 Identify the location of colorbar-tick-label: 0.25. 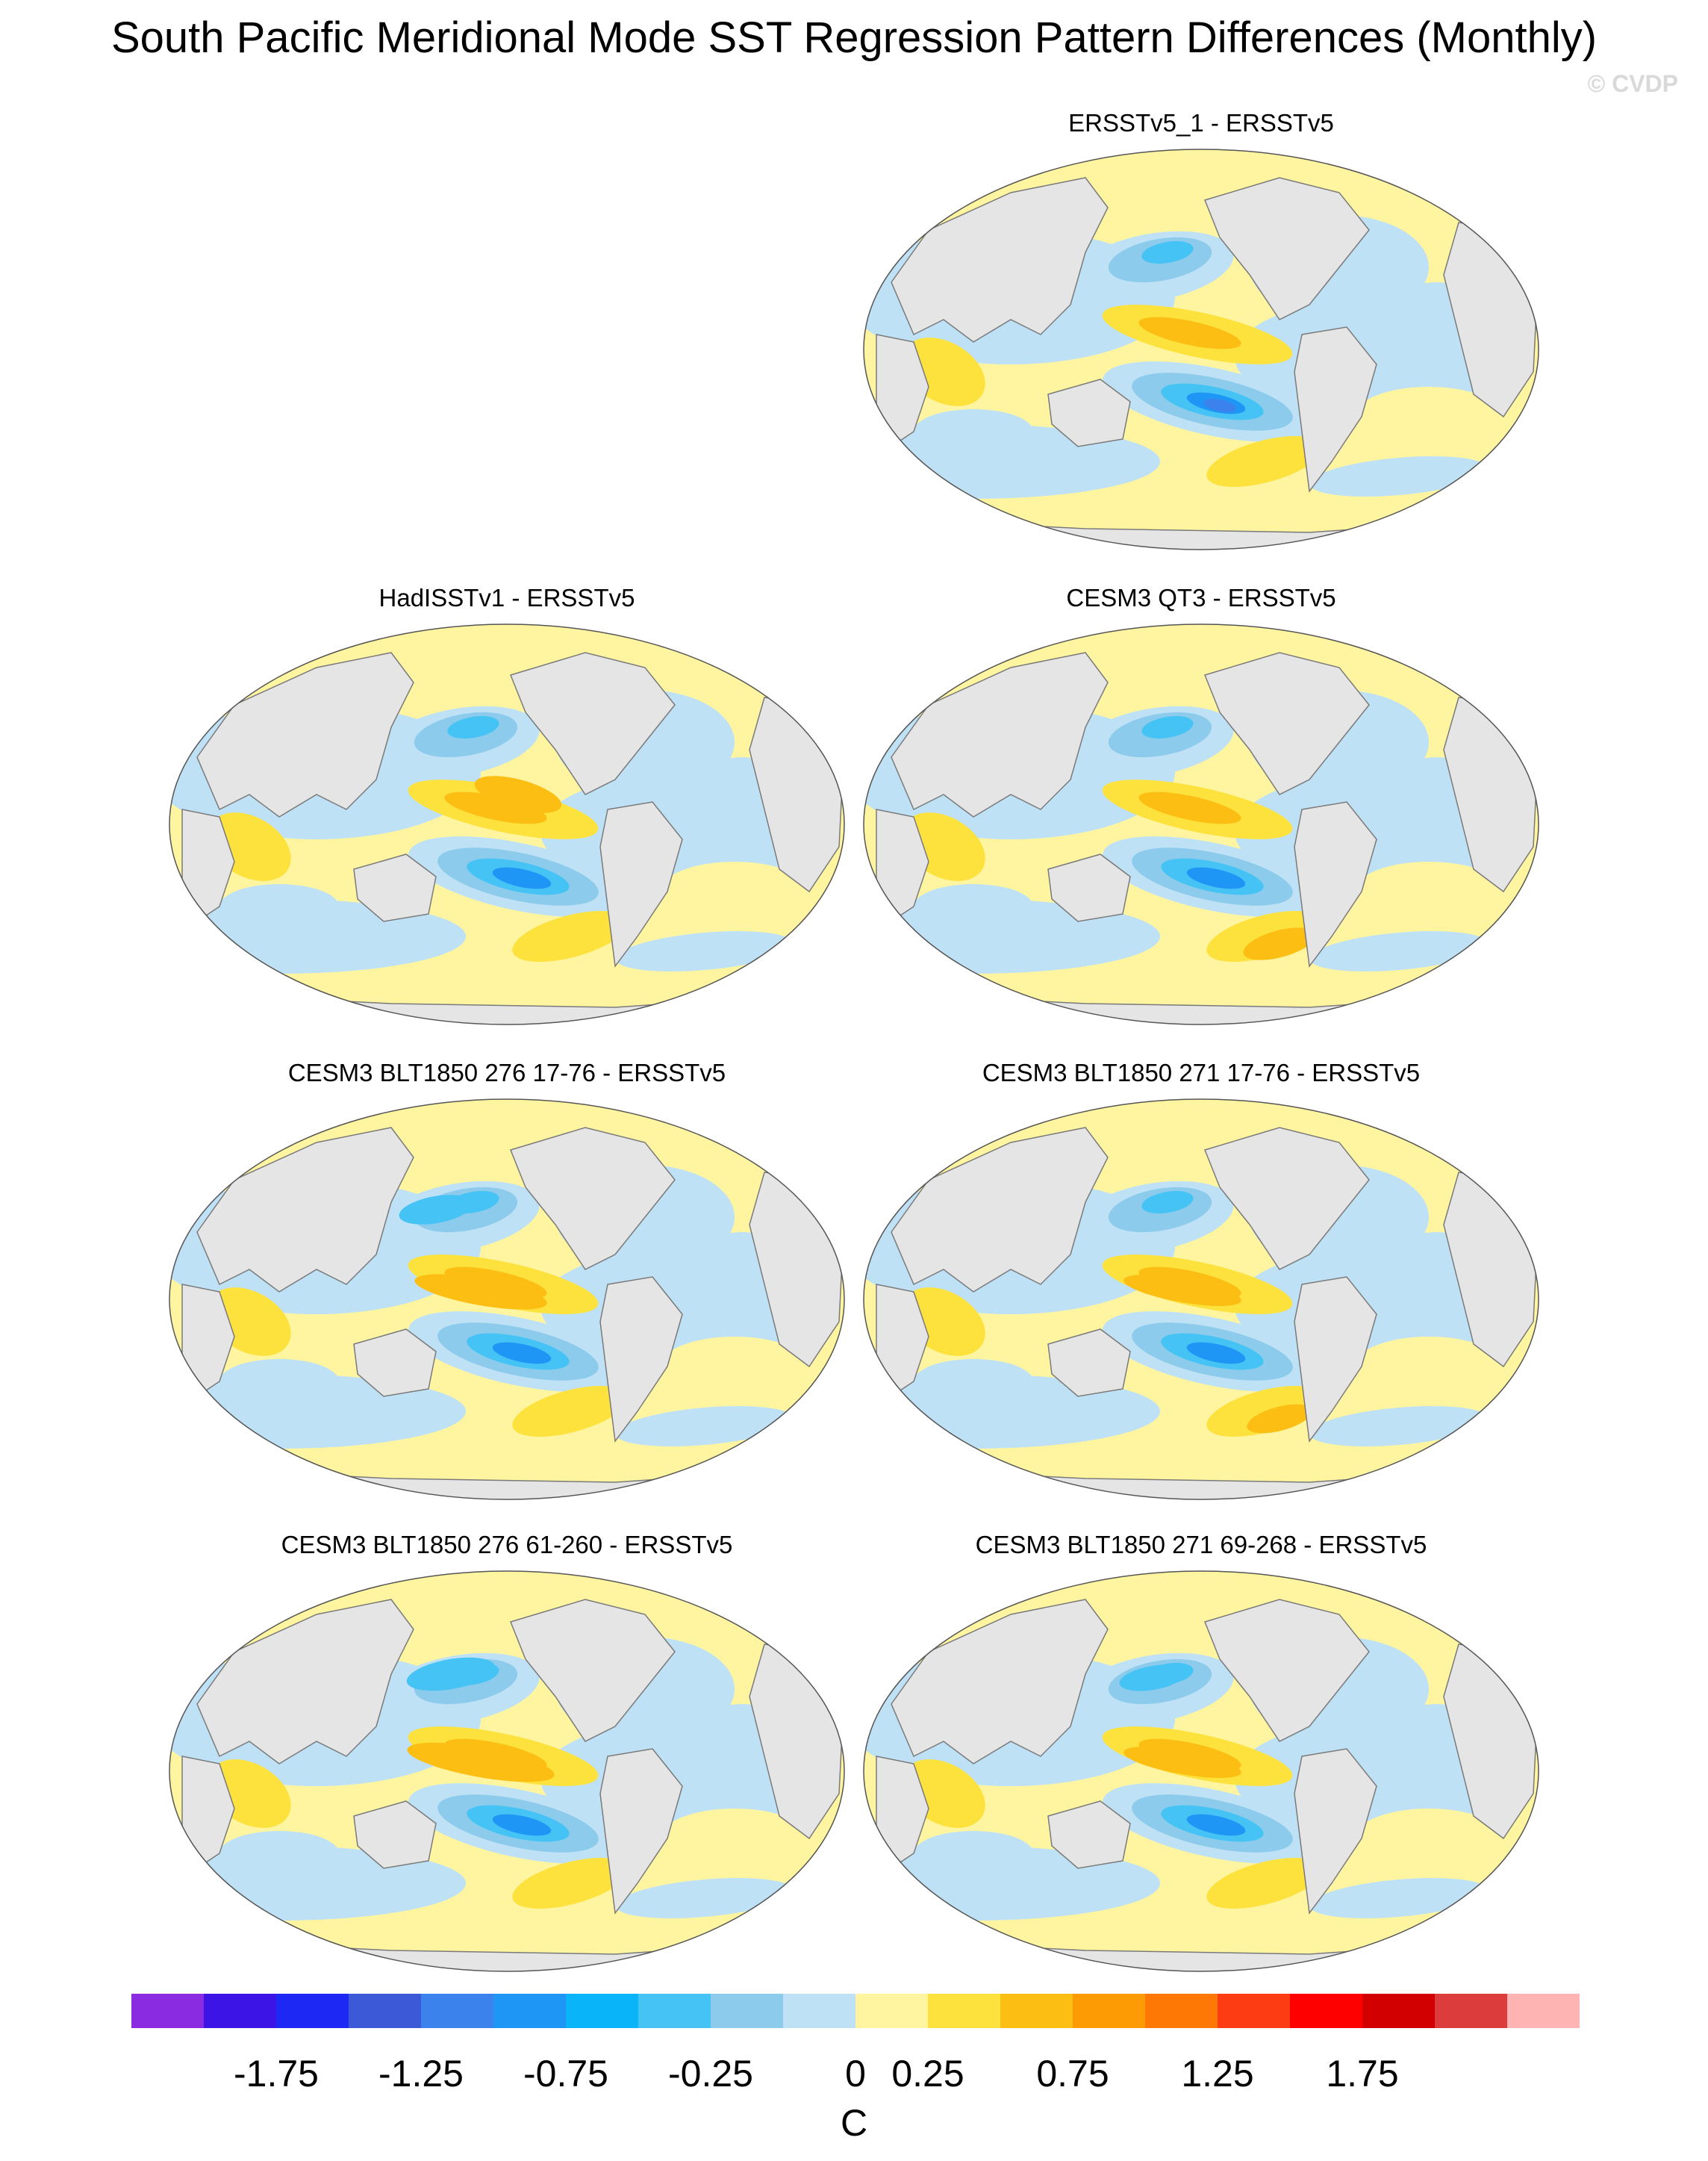
(927, 2074).